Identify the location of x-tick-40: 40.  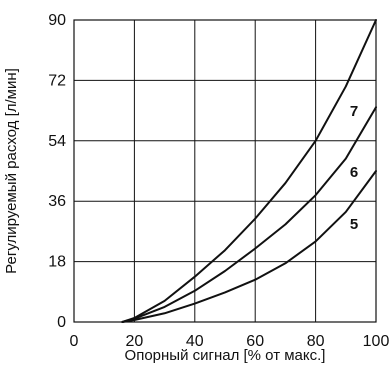
(195, 341).